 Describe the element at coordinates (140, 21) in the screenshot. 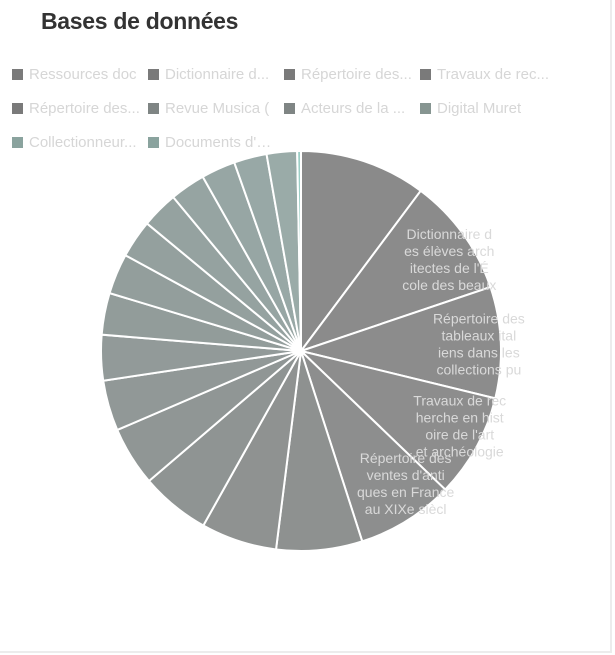

I see `chart-title: Bases de données` at that location.